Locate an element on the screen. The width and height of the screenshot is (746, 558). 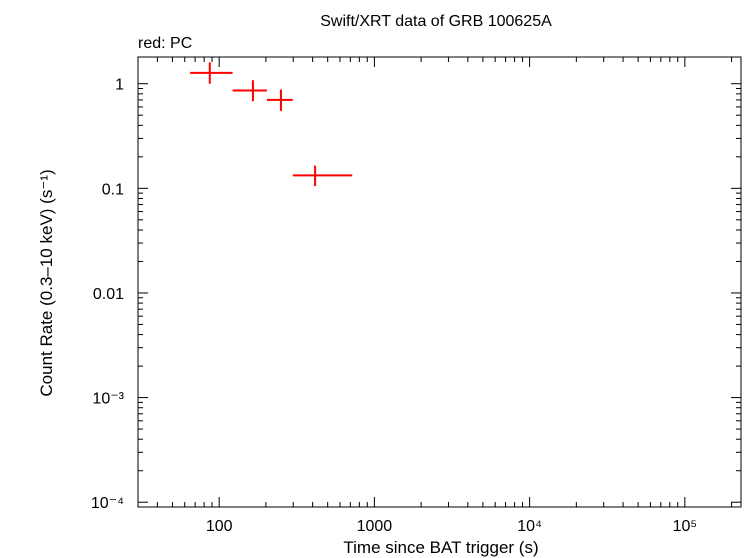
x-axis-tick-labels: 100 1000 10⁴ 10⁵ is located at coordinates (451, 526).